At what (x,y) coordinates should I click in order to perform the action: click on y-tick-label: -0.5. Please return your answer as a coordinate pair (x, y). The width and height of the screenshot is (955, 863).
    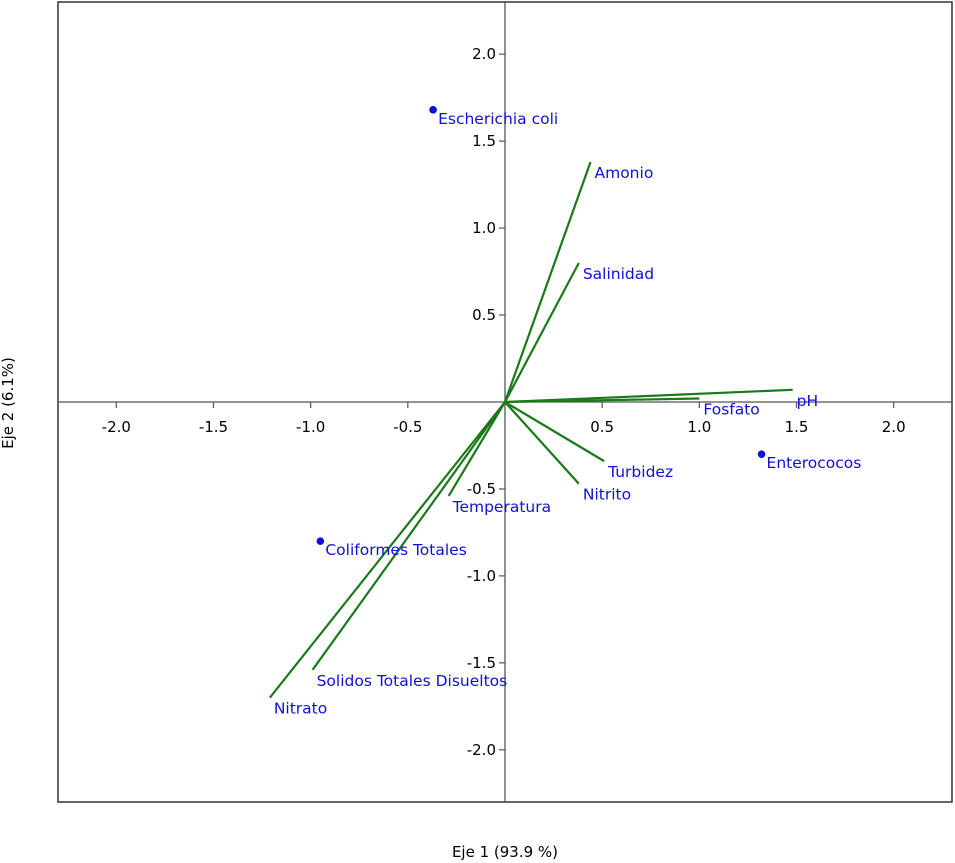
    Looking at the image, I should click on (481, 489).